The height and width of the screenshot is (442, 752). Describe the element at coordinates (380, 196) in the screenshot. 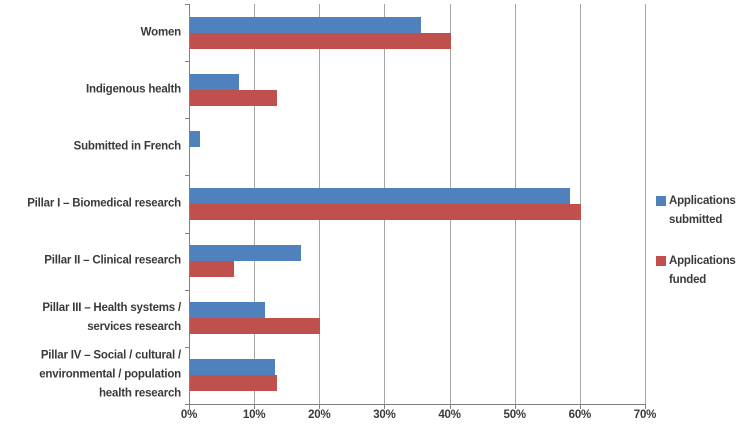

I see `bar-applications-submitted-pillar-i-biomedical-research` at that location.